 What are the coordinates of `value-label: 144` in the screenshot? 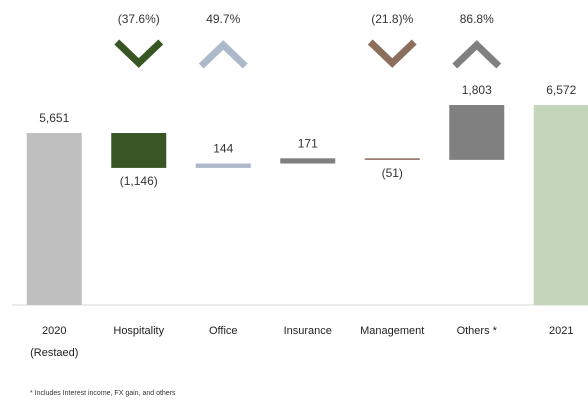 It's located at (223, 149).